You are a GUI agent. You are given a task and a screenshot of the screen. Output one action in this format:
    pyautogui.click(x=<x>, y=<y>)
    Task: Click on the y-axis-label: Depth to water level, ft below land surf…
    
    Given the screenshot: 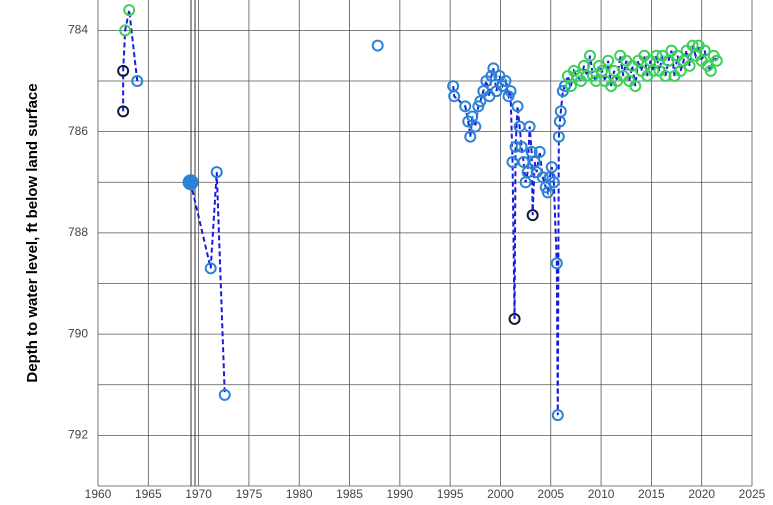 What is the action you would take?
    pyautogui.click(x=32, y=232)
    